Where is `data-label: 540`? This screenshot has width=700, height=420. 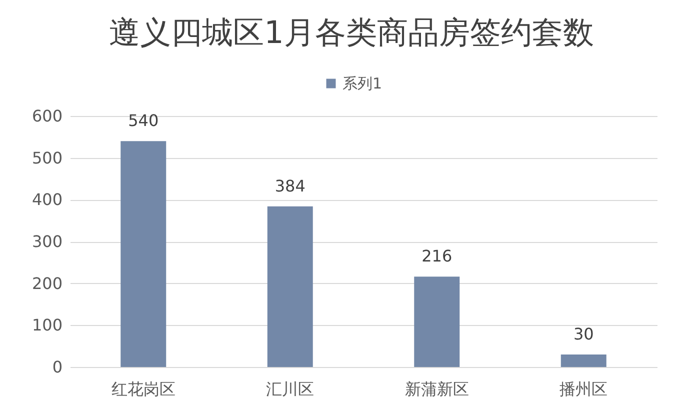
data-label: 540 is located at coordinates (143, 120).